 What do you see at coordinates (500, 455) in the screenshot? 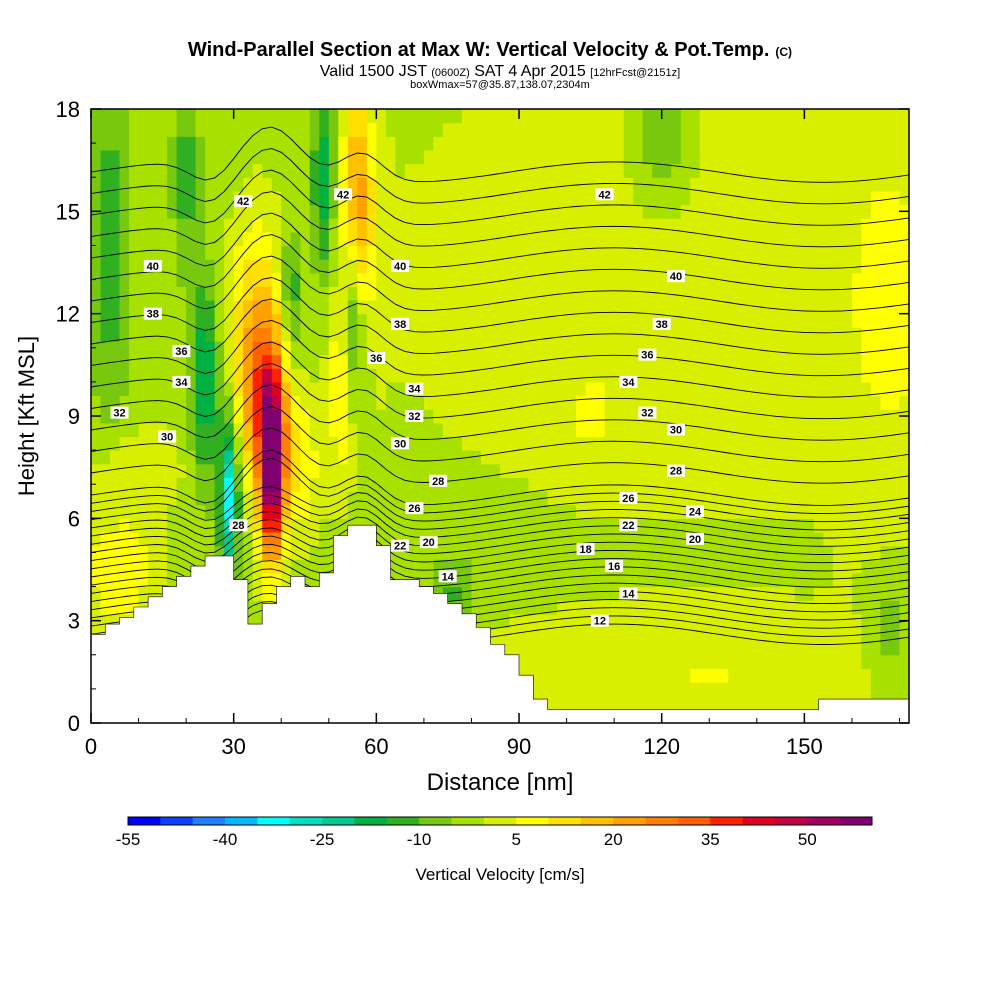
I see `theta-contour-line` at bounding box center [500, 455].